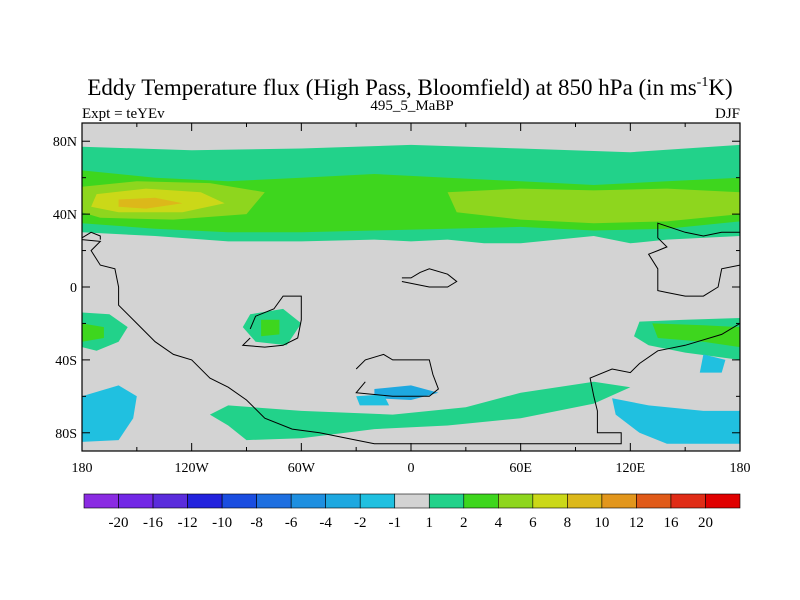 The height and width of the screenshot is (600, 800). What do you see at coordinates (727, 114) in the screenshot?
I see `right-label: DJF` at bounding box center [727, 114].